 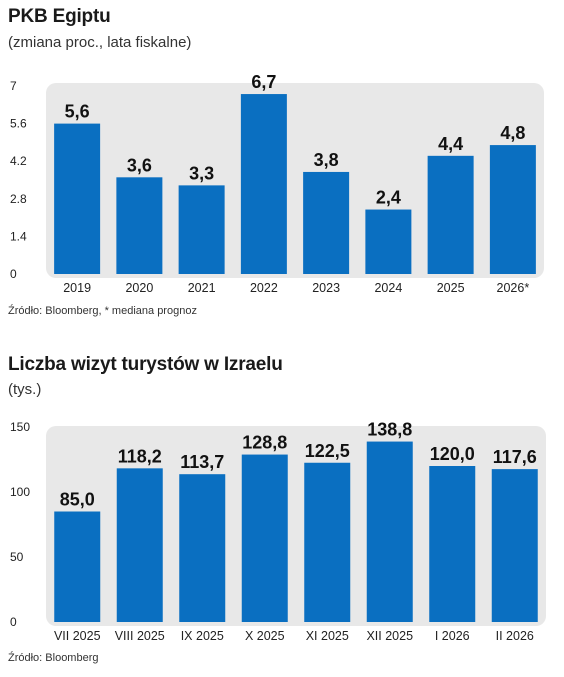 What do you see at coordinates (77, 288) in the screenshot?
I see `chart1-category-label: 2019` at bounding box center [77, 288].